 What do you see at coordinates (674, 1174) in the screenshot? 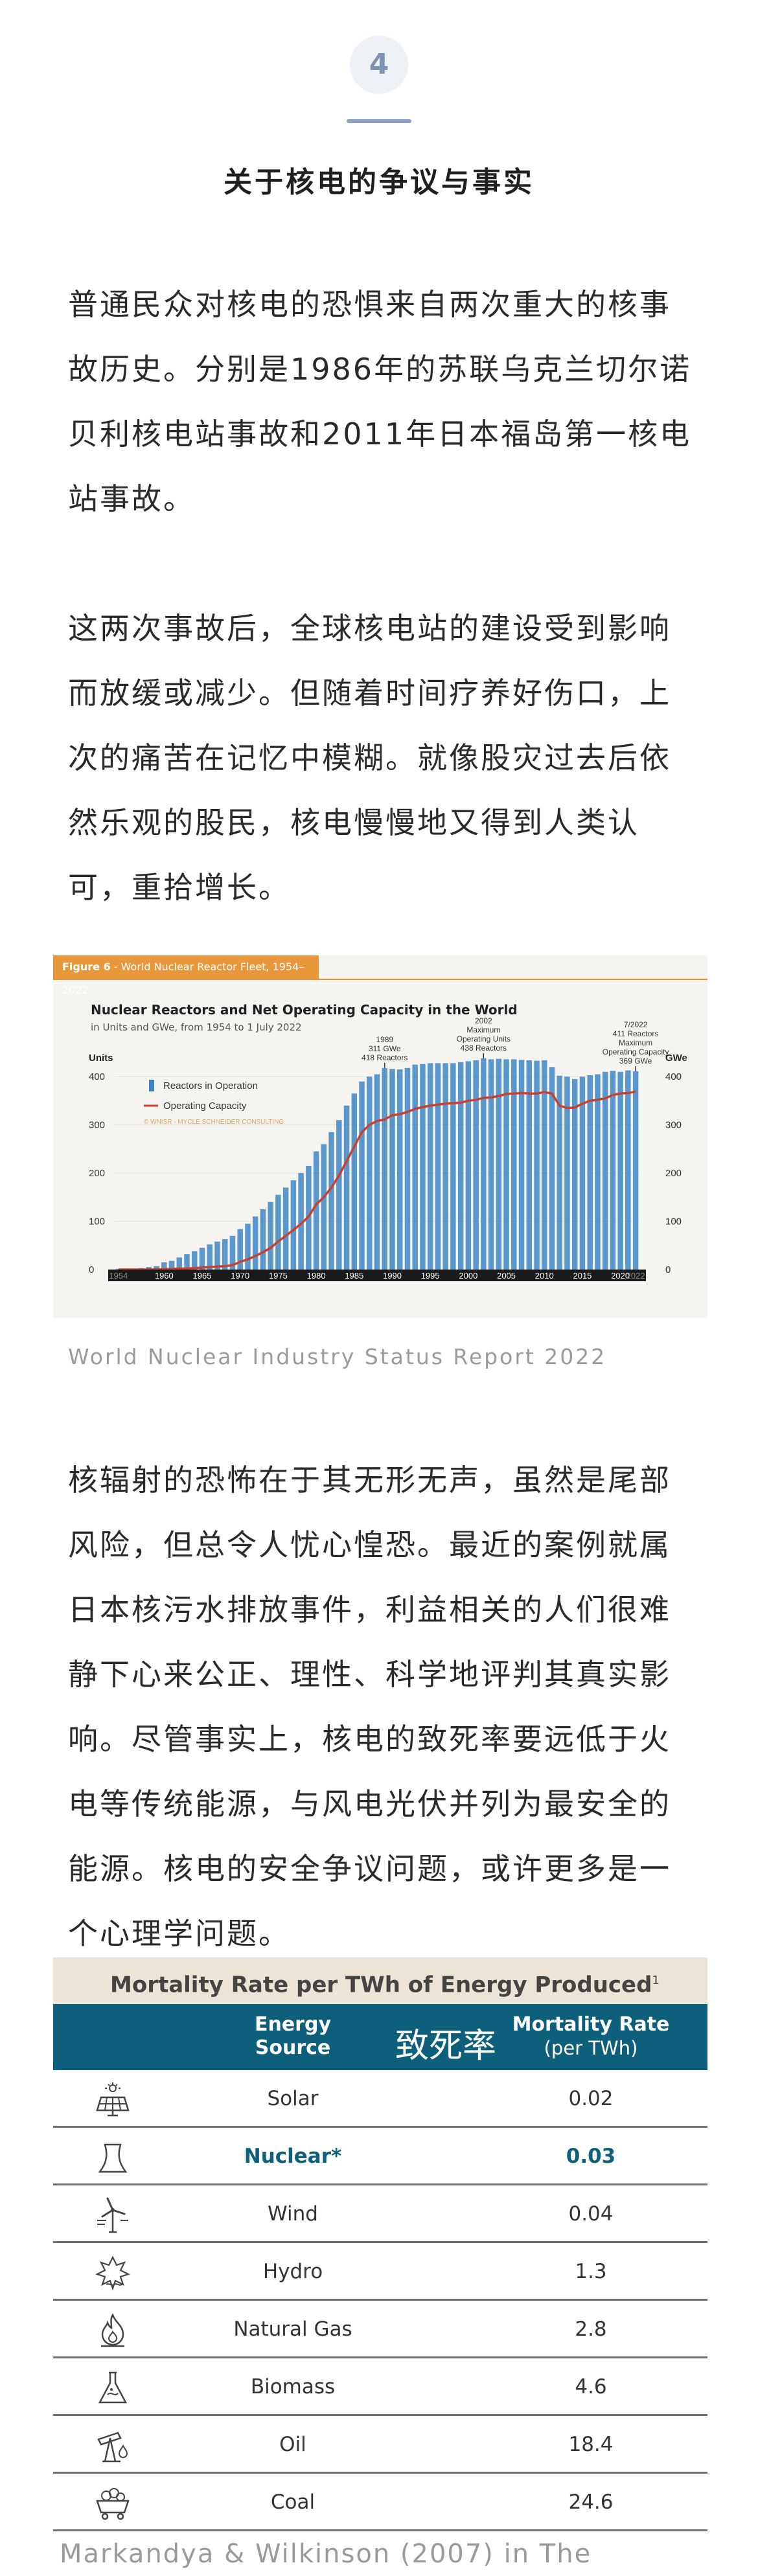
I see `y-tick-label-right: 200` at bounding box center [674, 1174].